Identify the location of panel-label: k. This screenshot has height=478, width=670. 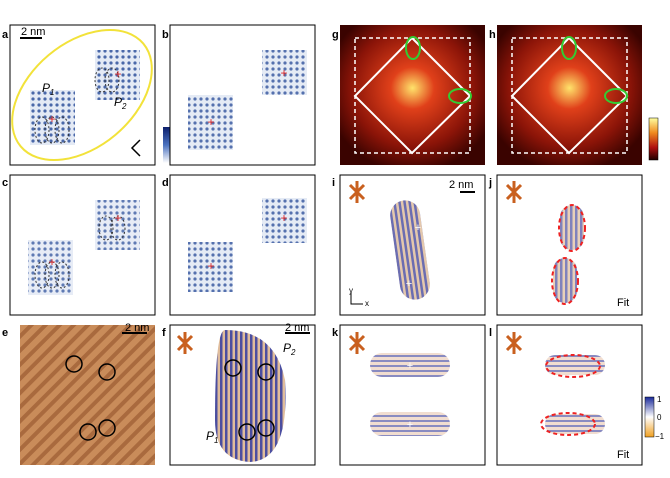
(335, 333).